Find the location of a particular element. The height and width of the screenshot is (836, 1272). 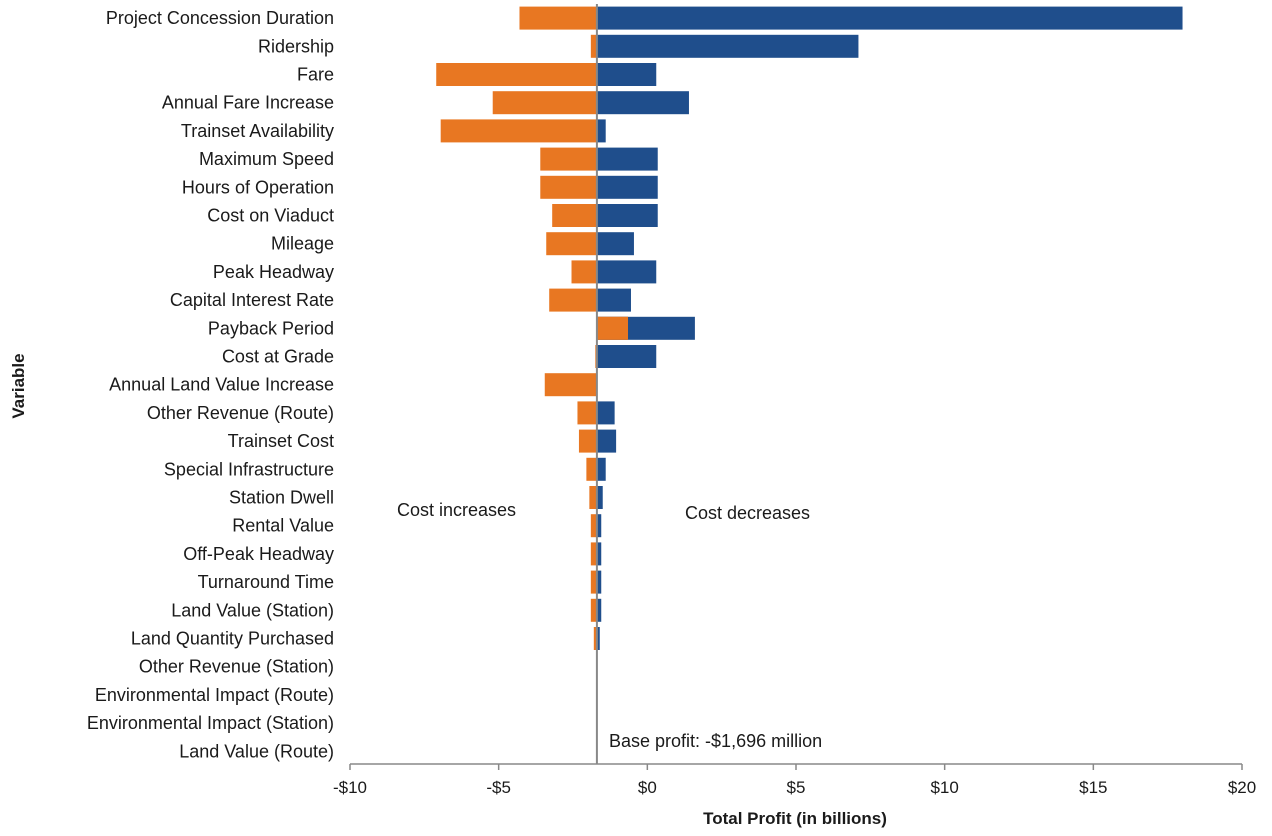

category-label: Land Value (Route) is located at coordinates (256, 751).